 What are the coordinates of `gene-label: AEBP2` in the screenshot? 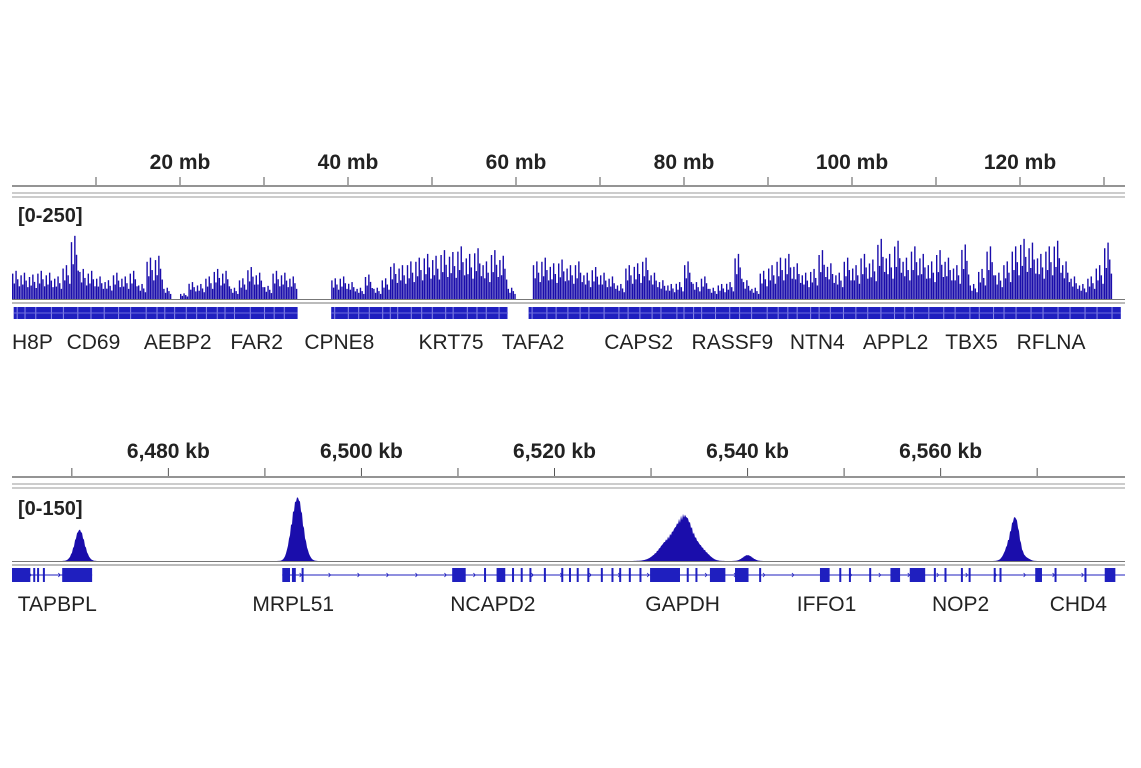 It's located at (178, 342).